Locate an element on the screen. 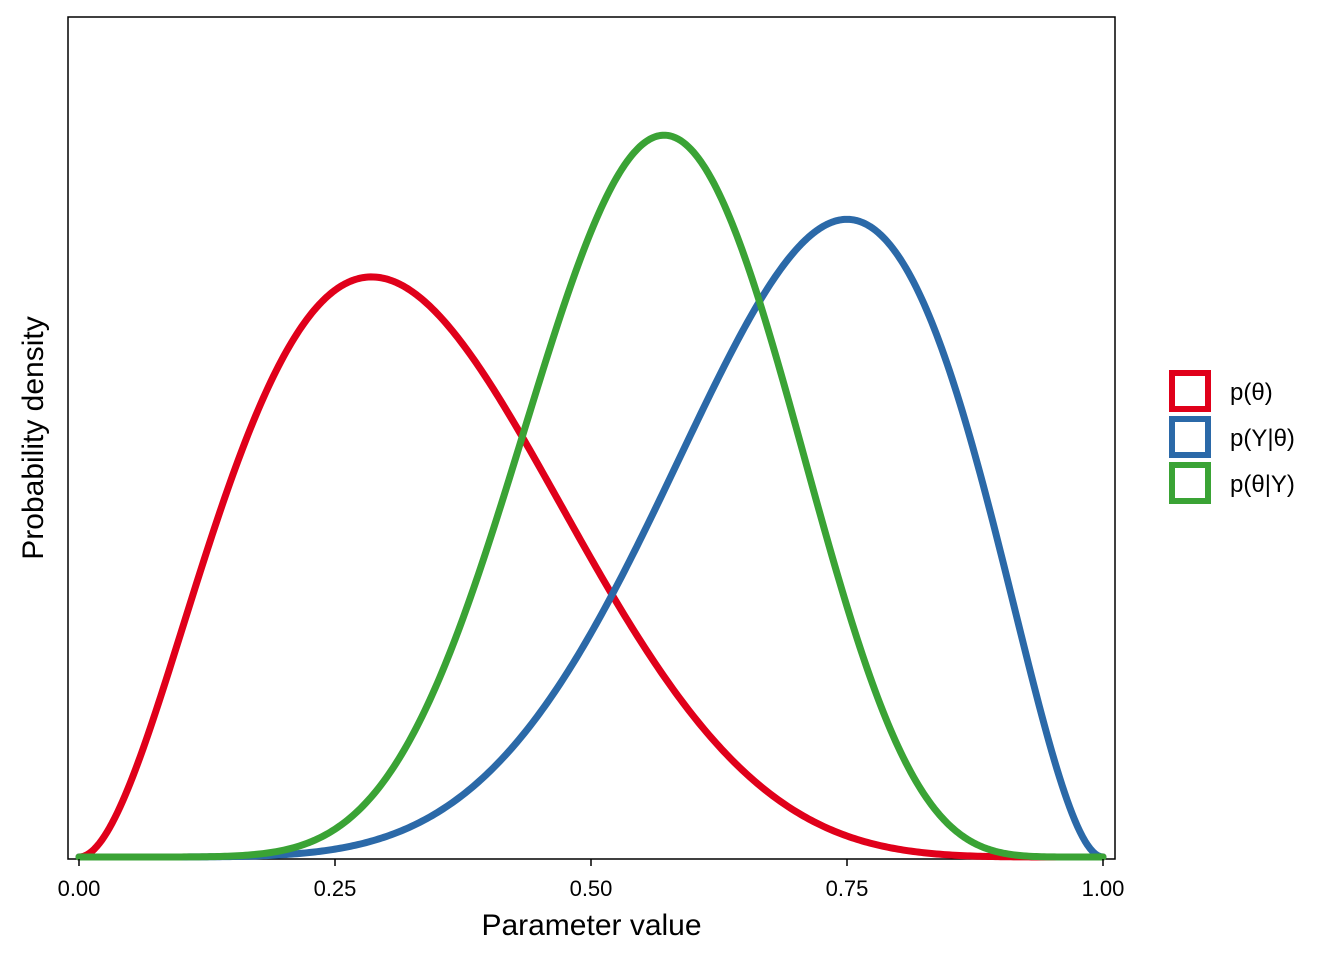 The image size is (1344, 960). x-tick-label: 1.00 is located at coordinates (1103, 888).